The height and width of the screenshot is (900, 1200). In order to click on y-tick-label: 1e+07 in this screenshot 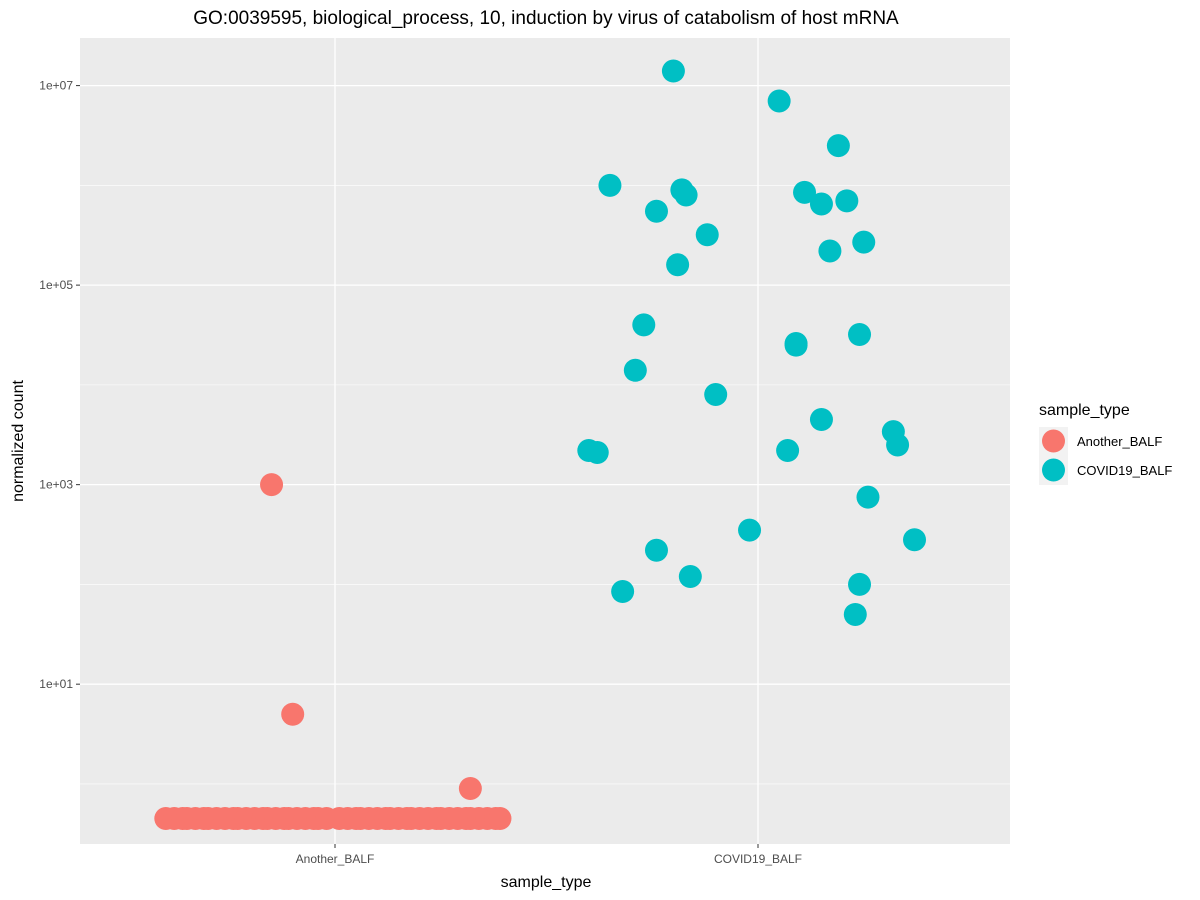, I will do `click(56, 86)`.